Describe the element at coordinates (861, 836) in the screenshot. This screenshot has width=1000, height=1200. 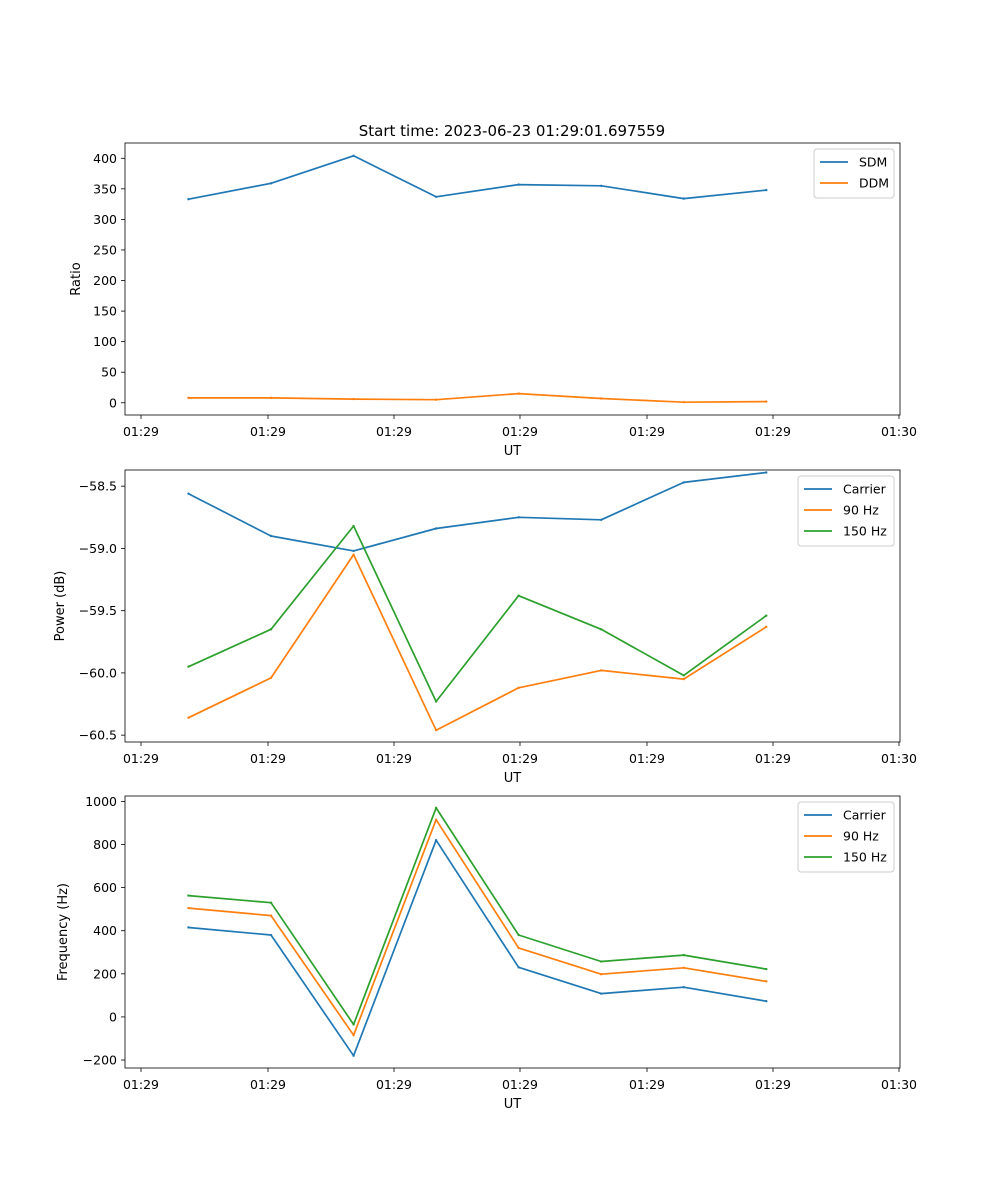
I see `legend-entry: 90 Hz` at that location.